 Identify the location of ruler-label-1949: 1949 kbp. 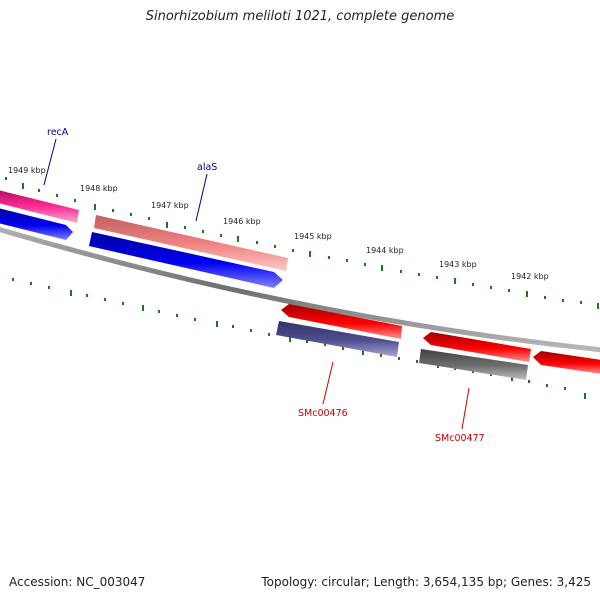
(27, 170).